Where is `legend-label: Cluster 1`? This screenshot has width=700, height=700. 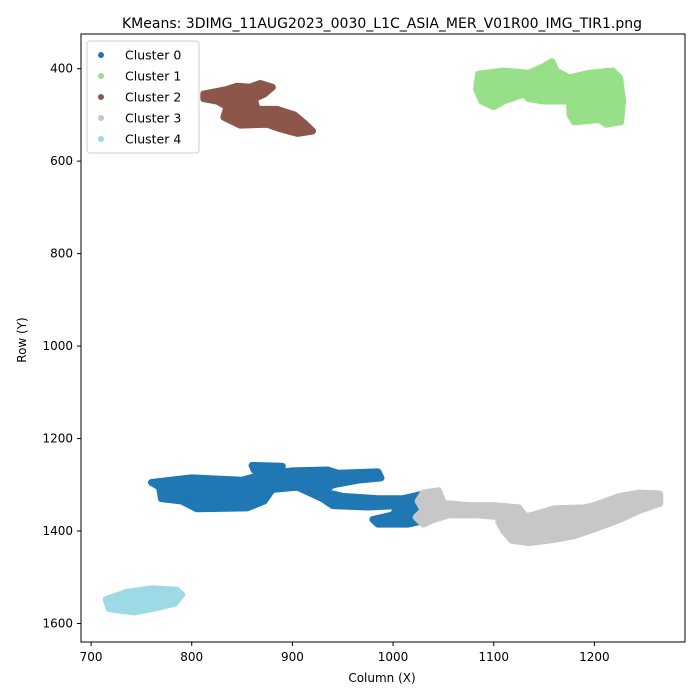 legend-label: Cluster 1 is located at coordinates (153, 76).